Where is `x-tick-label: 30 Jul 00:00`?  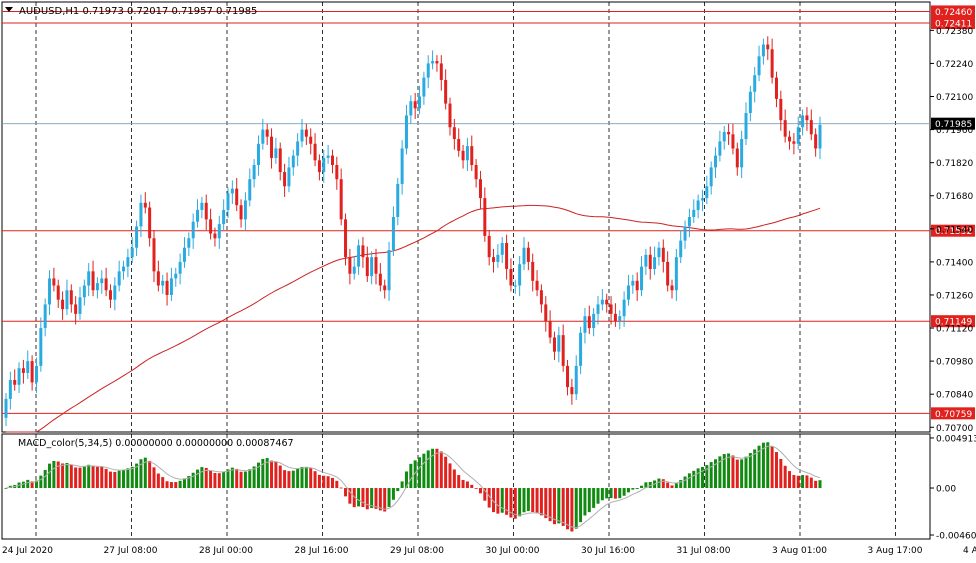
x-tick-label: 30 Jul 00:00 is located at coordinates (513, 551).